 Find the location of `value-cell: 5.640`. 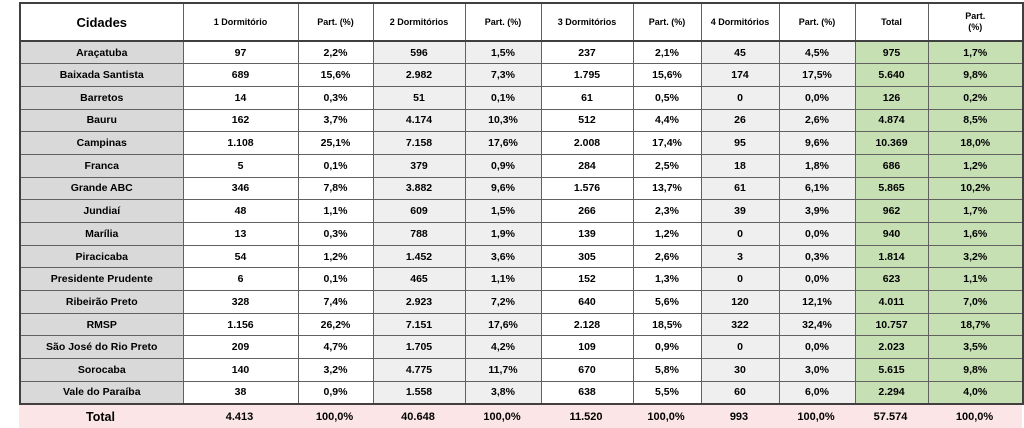

value-cell: 5.640 is located at coordinates (891, 75).